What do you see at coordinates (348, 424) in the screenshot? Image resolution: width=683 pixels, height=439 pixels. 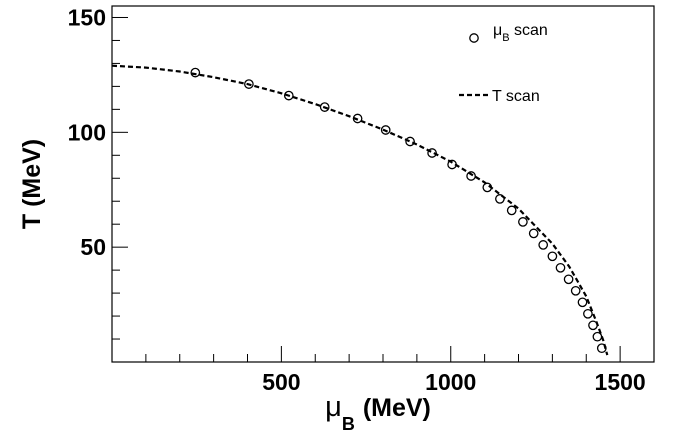 I see `x-axis-title-sub: B` at bounding box center [348, 424].